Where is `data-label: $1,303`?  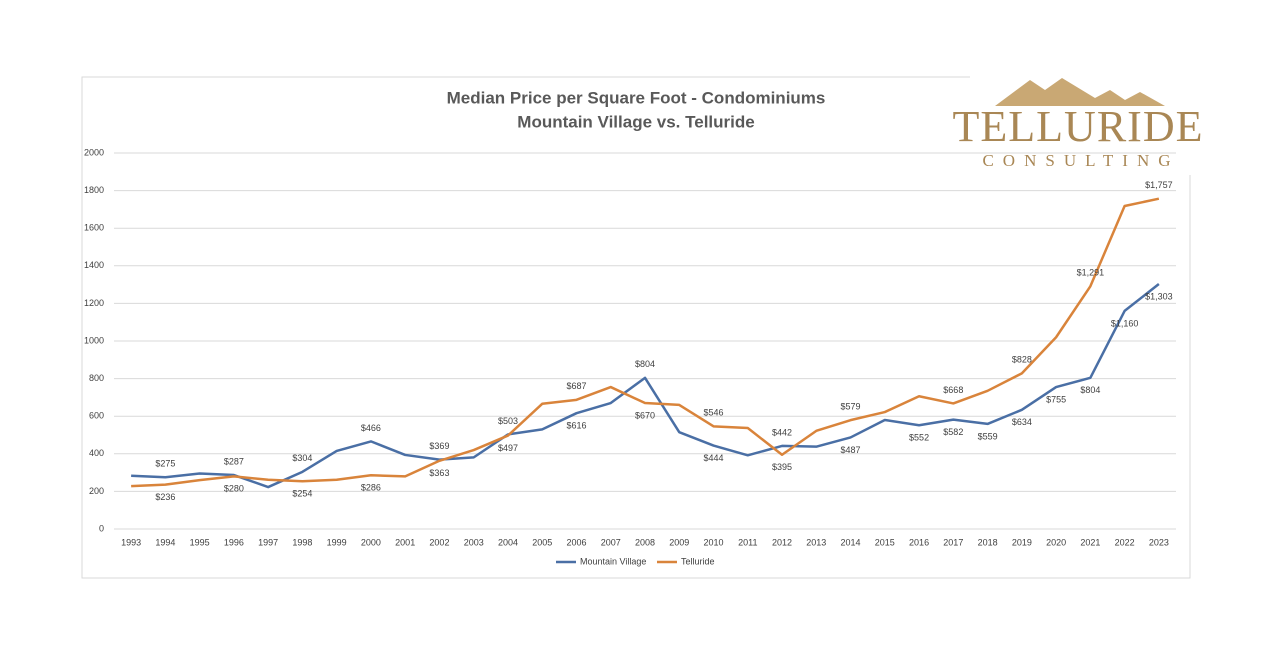 data-label: $1,303 is located at coordinates (1159, 296).